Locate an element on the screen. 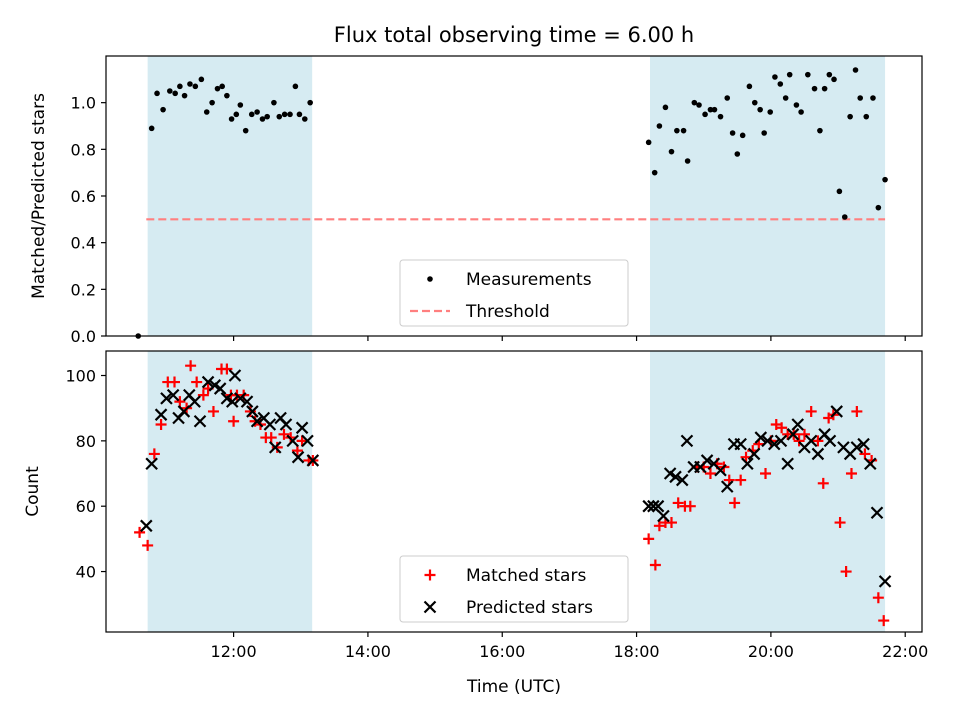 The width and height of the screenshot is (960, 720). x-axis-label: Time (UTC) is located at coordinates (513, 687).